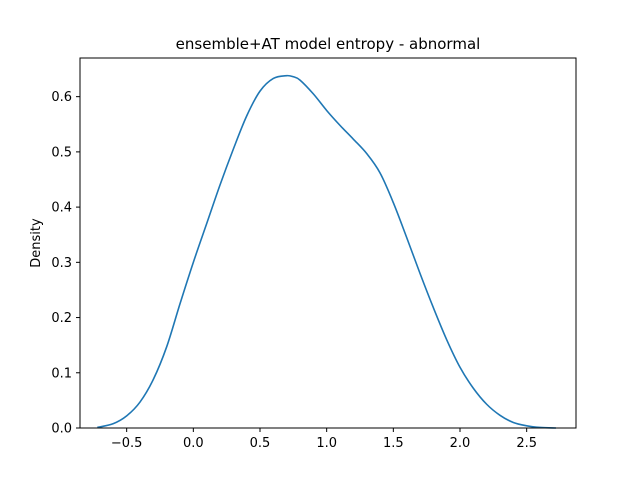 This screenshot has width=640, height=480. What do you see at coordinates (460, 443) in the screenshot?
I see `x-tick-label: 2.0` at bounding box center [460, 443].